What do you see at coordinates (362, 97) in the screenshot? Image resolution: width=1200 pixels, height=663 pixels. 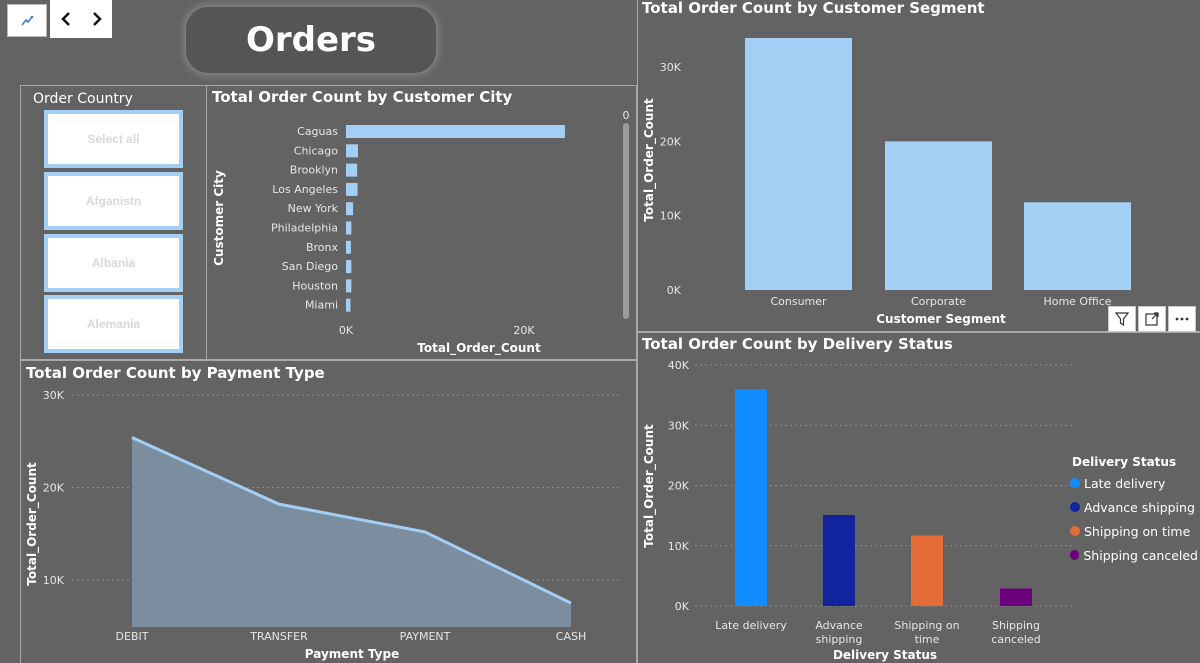 I see `city-chart-title: Total Order Count by Customer City` at bounding box center [362, 97].